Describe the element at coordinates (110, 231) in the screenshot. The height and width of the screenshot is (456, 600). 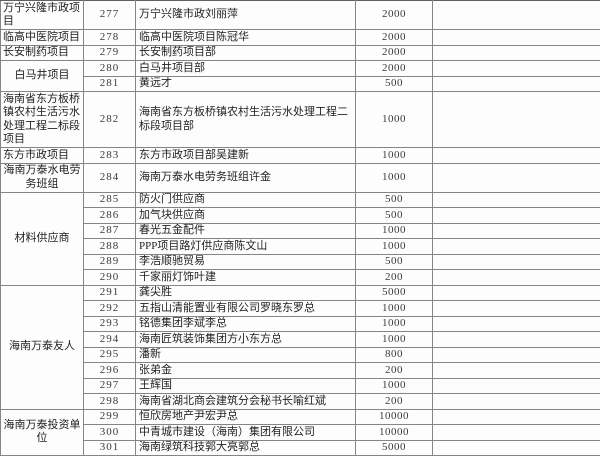
I see `row-number-cell: 287` at that location.